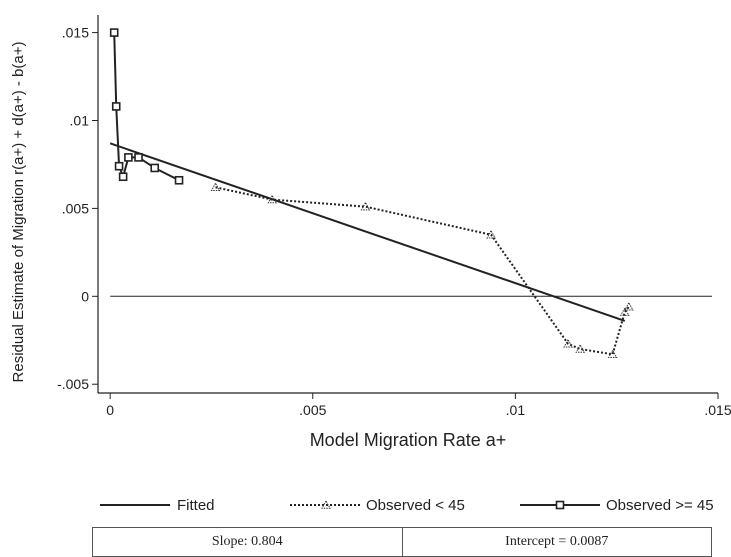 This screenshot has width=731, height=557. What do you see at coordinates (560, 505) in the screenshot?
I see `legend-swatch-square` at bounding box center [560, 505].